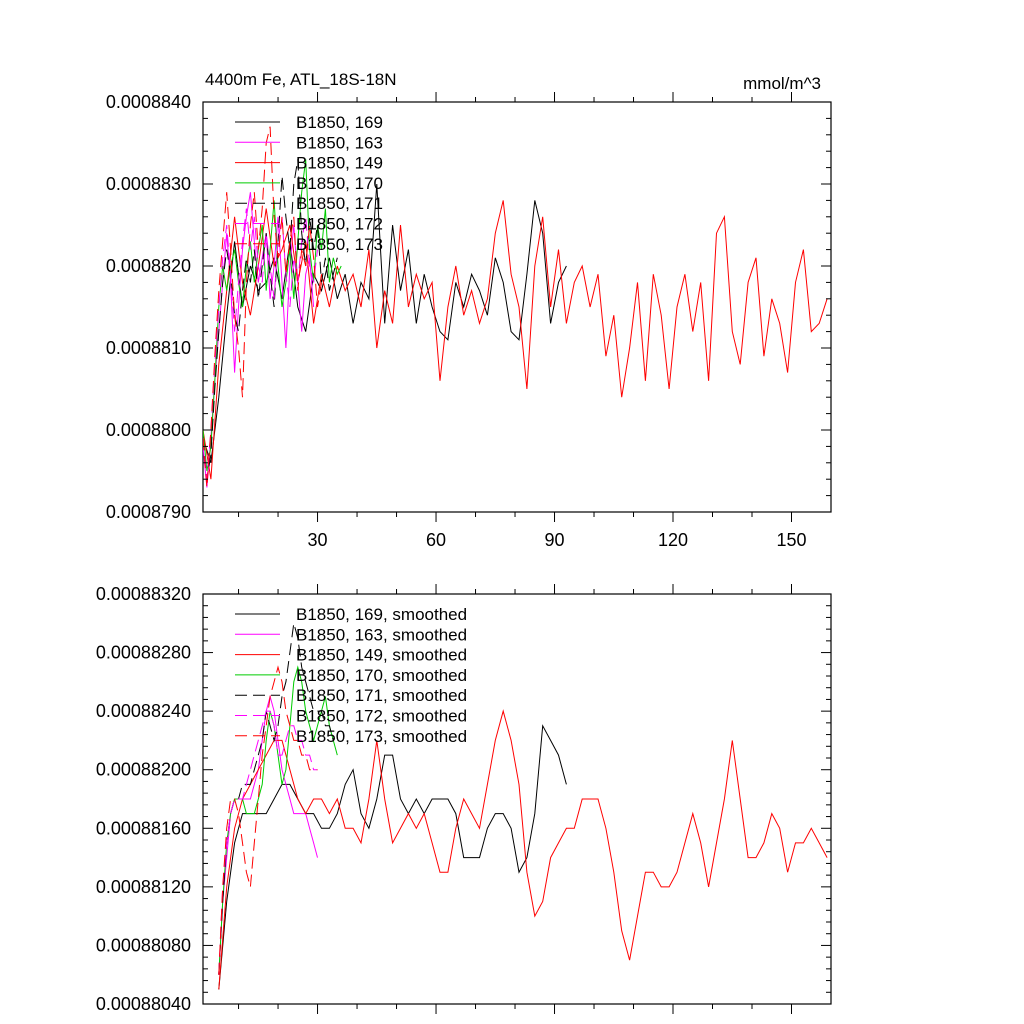  I want to click on legend-label: B1850, 172, so click(339, 224).